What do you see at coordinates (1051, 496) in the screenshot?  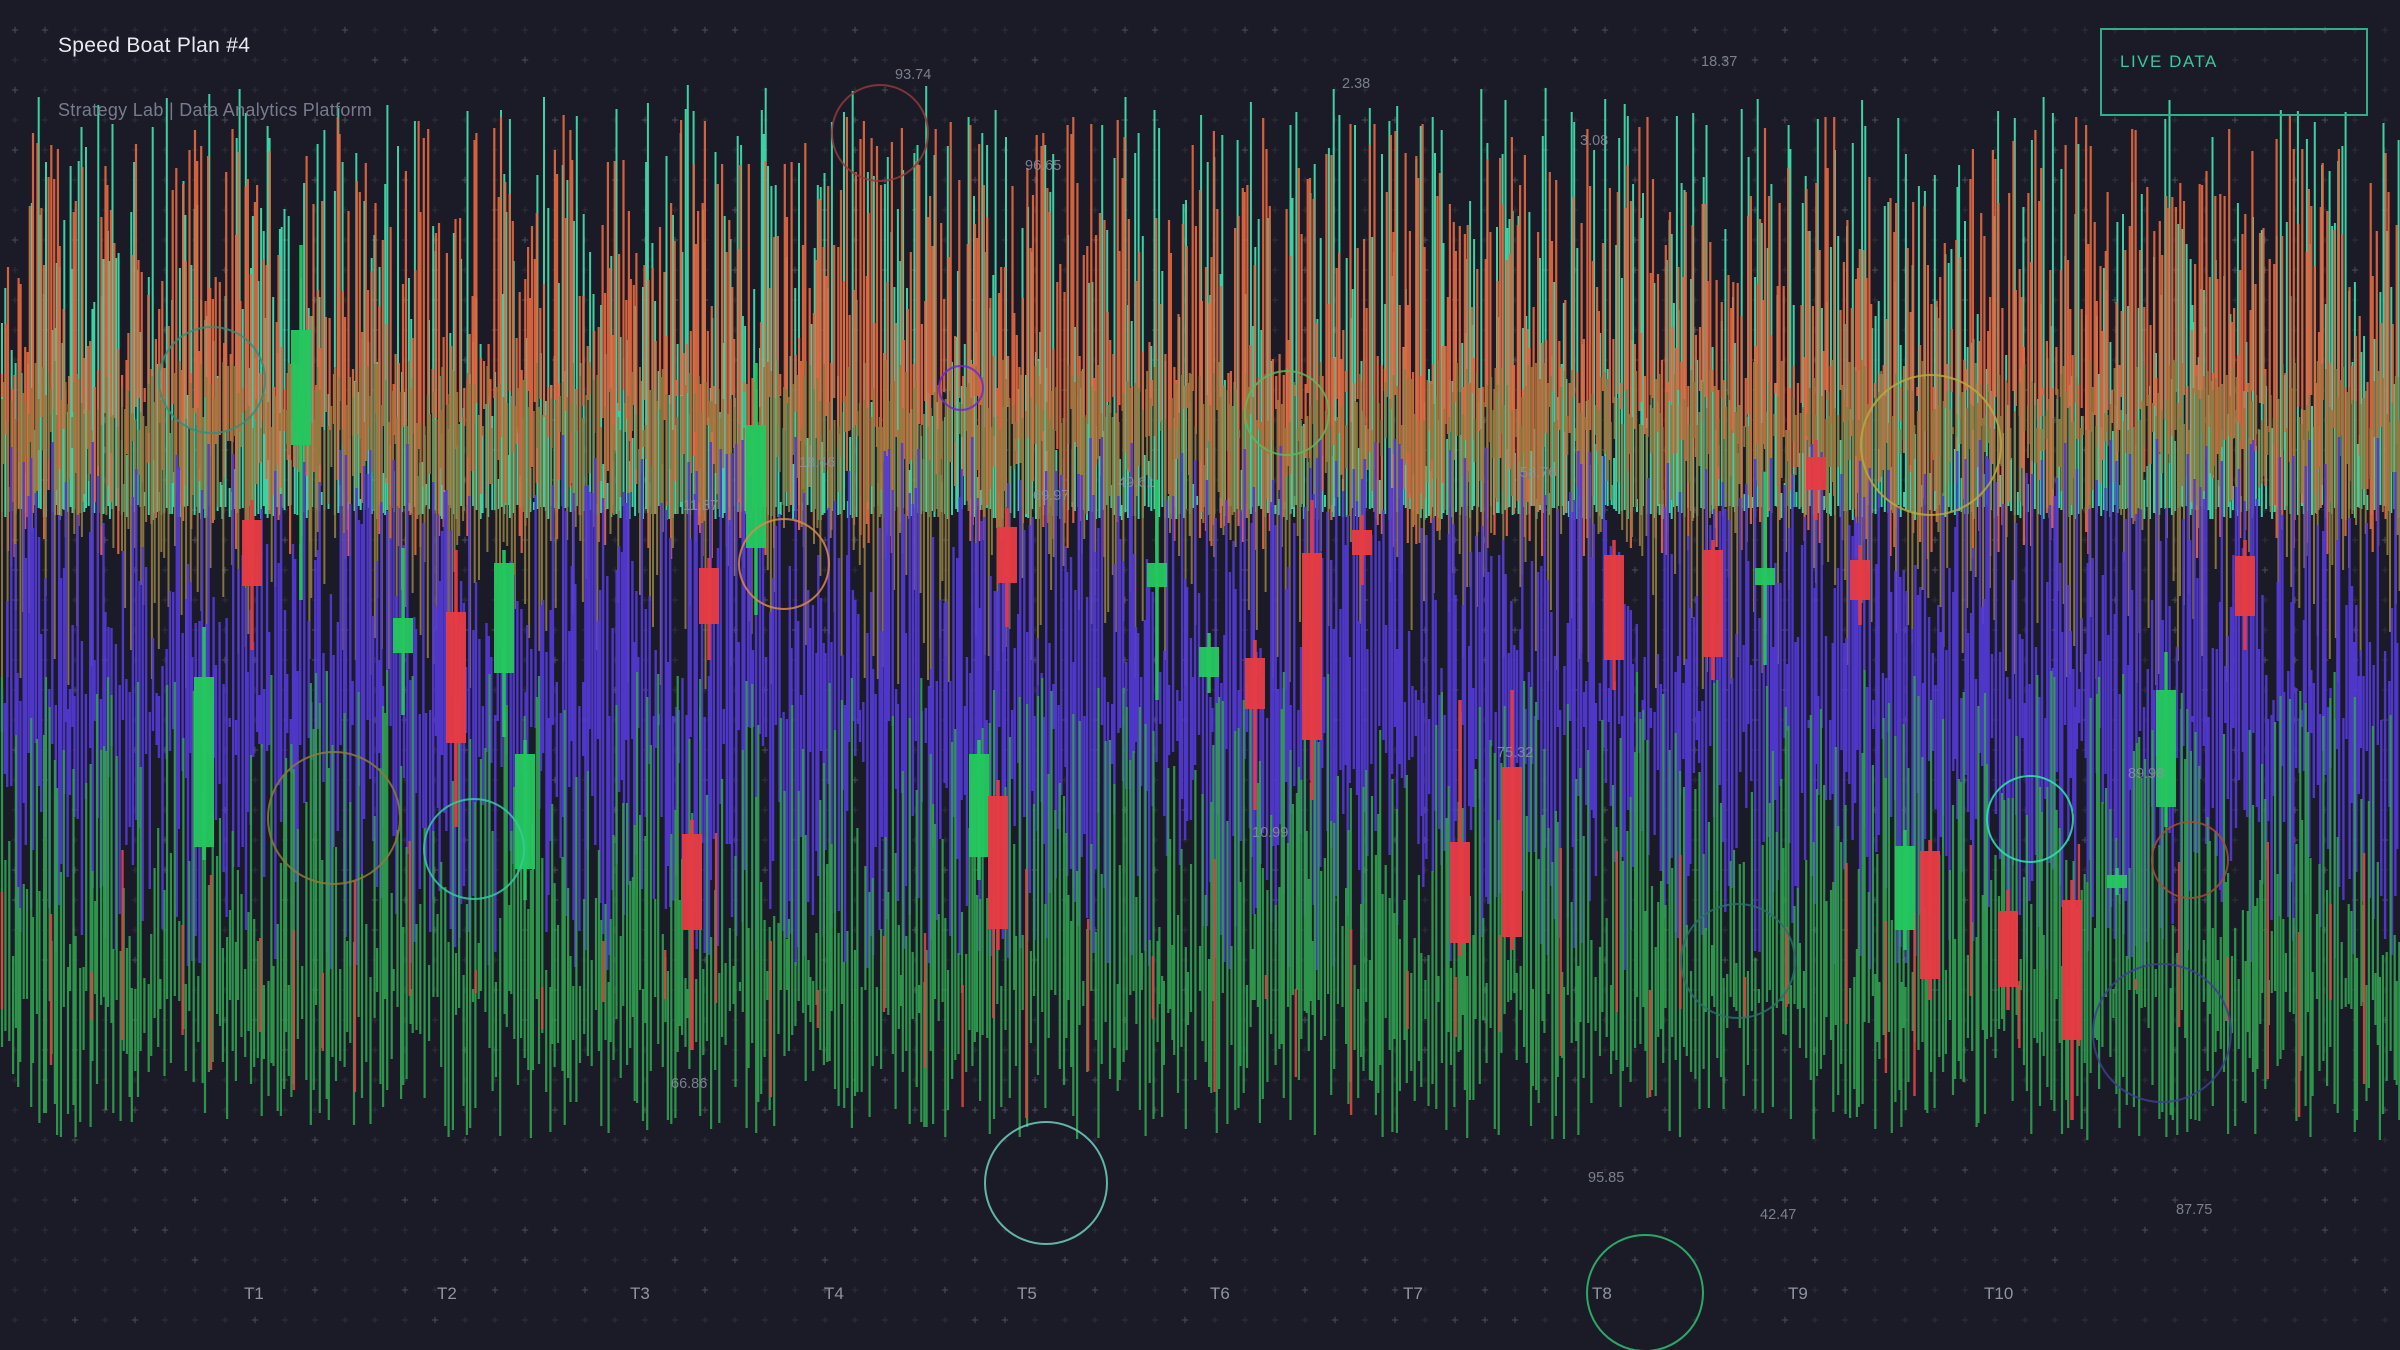 I see `value-label: 69.97` at bounding box center [1051, 496].